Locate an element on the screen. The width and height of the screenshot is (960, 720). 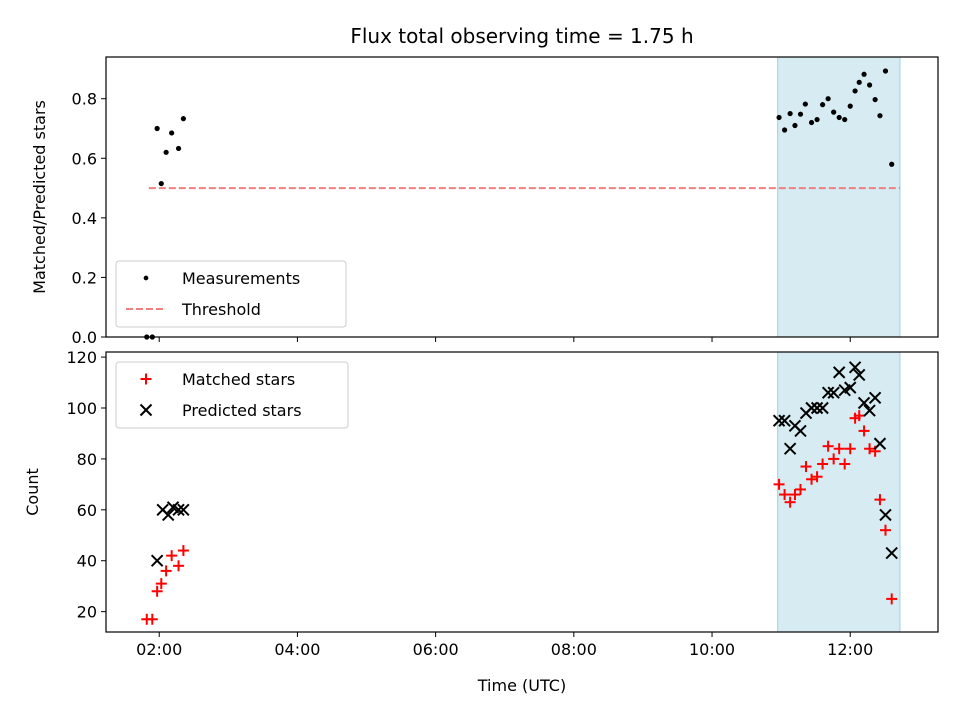
x-tick-label-1: 04:00 is located at coordinates (297, 649).